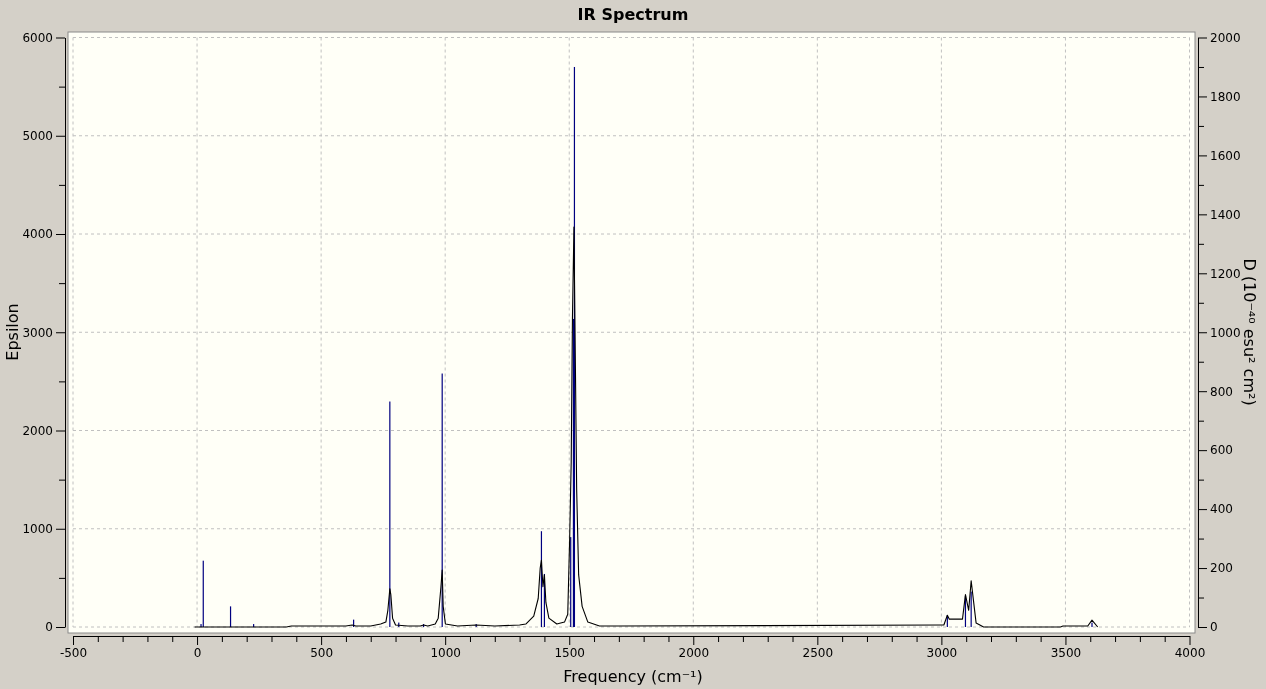  Describe the element at coordinates (1214, 627) in the screenshot. I see `y2-tick-label: 0` at that location.